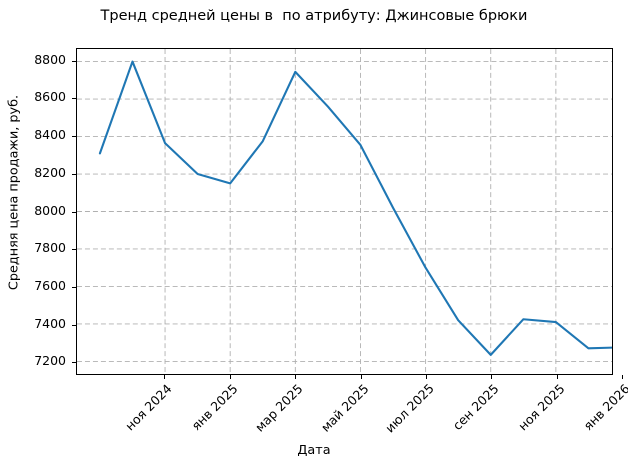  Describe the element at coordinates (409, 408) in the screenshot. I see `x-tick-label: июл 2025` at that location.